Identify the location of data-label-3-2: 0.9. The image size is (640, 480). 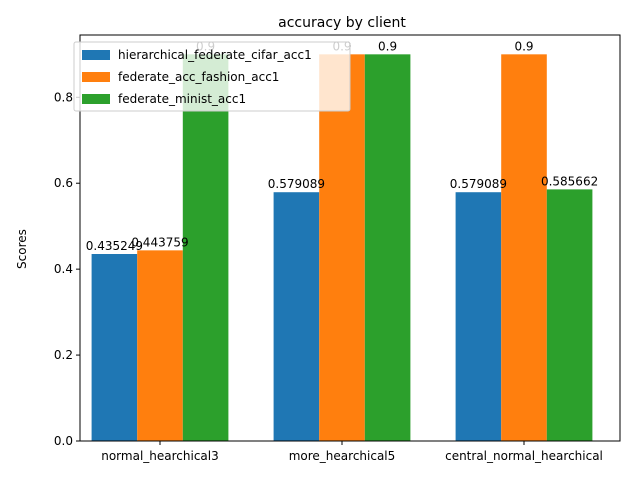
(387, 46).